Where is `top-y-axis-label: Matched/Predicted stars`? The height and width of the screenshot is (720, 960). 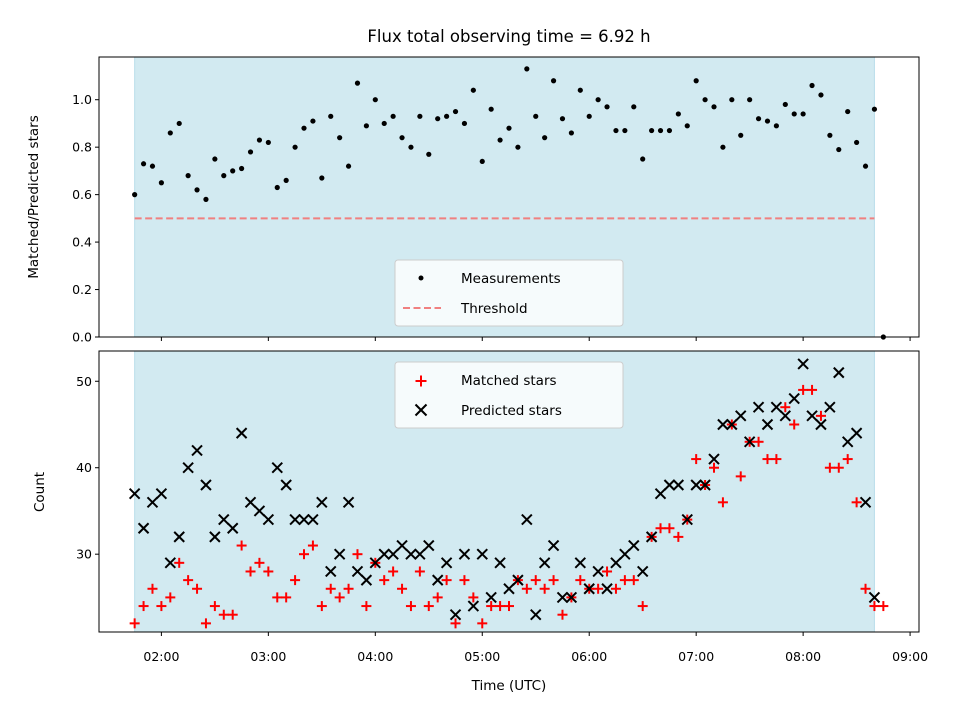 top-y-axis-label: Matched/Predicted stars is located at coordinates (34, 196).